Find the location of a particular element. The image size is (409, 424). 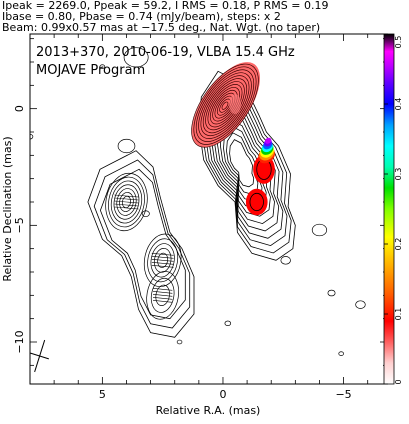

core-fill is located at coordinates (225, 105).